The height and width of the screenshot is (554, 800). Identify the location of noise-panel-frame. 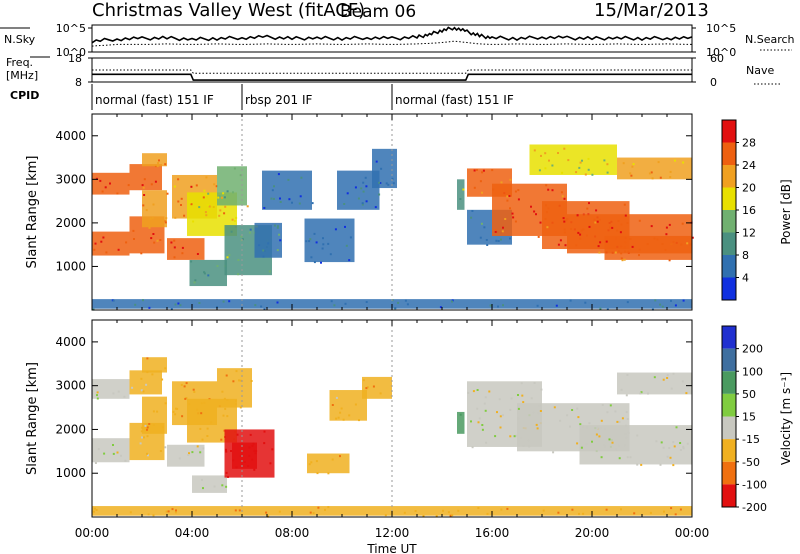
(392, 38).